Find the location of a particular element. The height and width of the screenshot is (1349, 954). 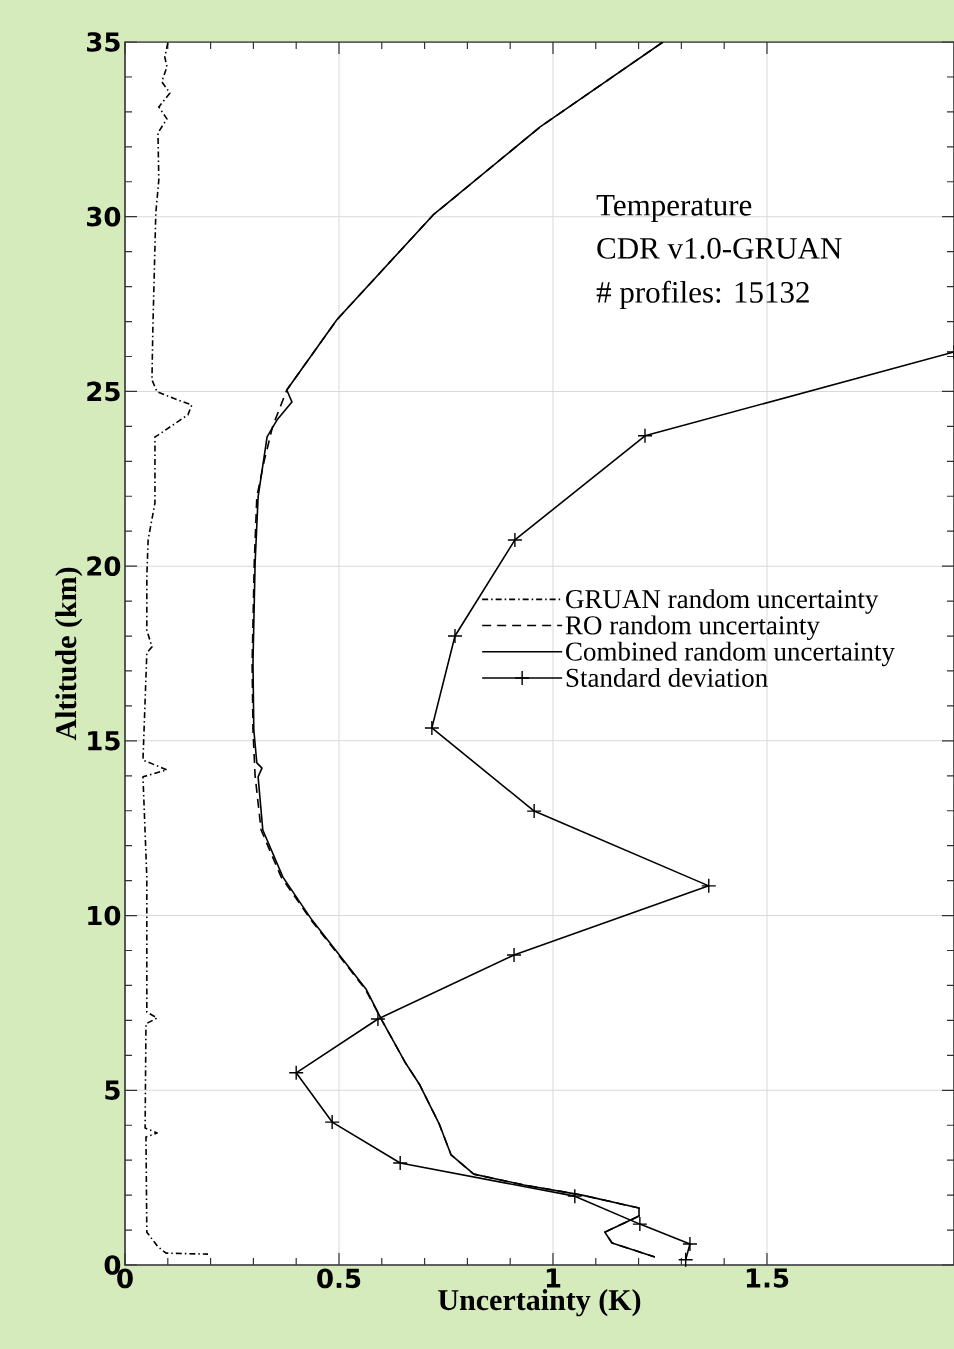

y-tick-label: 35 is located at coordinates (103, 42).